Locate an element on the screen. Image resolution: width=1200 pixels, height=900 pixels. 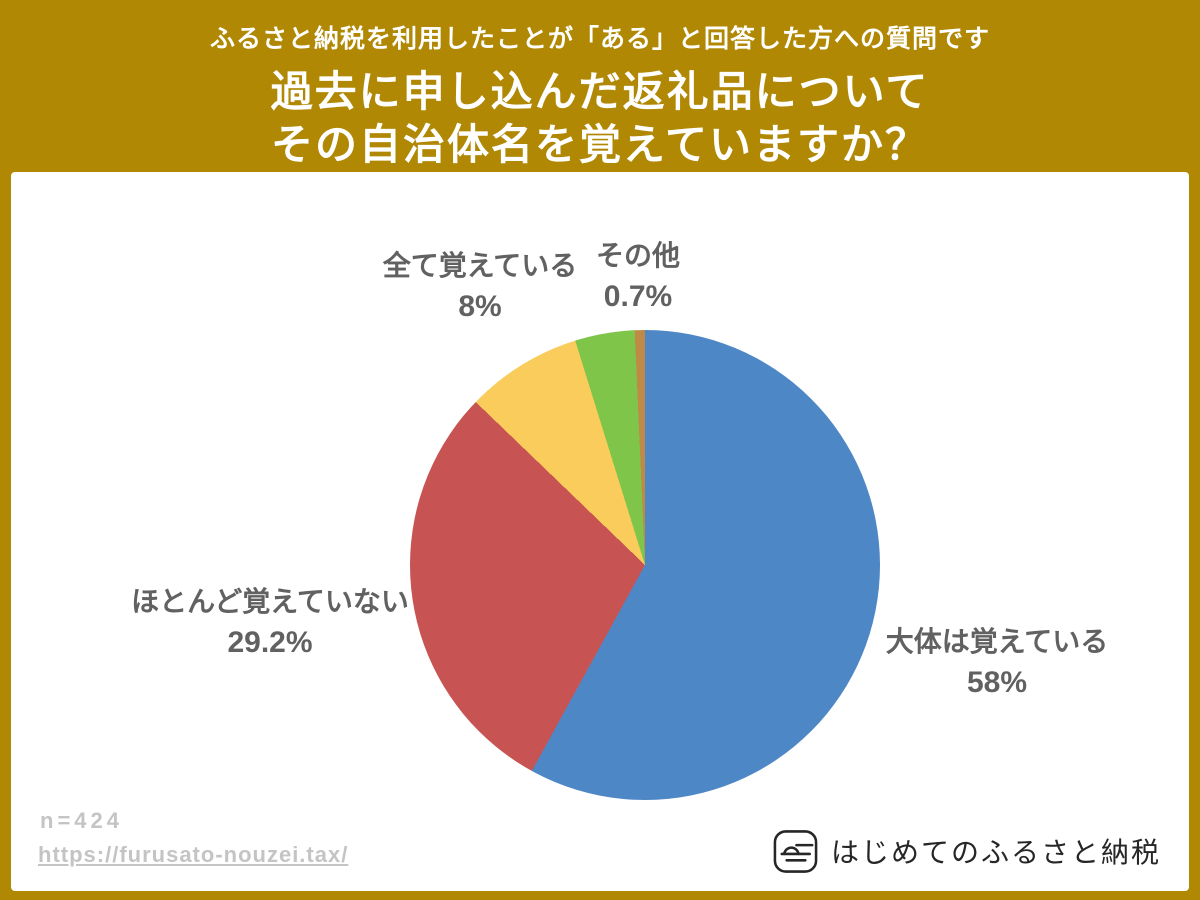
pie-label-remember-little-text: ほとんど覚えていない is located at coordinates (270, 601).